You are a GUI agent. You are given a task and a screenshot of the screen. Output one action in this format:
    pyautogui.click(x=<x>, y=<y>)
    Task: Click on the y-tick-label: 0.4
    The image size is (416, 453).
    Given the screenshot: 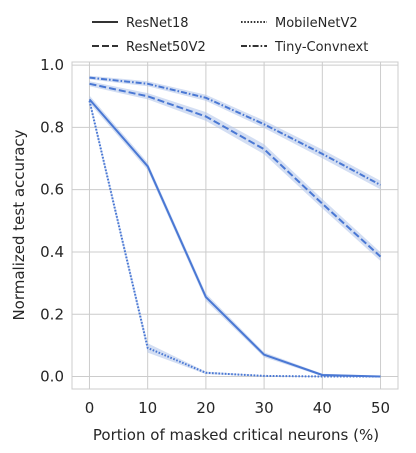 What is the action you would take?
    pyautogui.click(x=52, y=252)
    